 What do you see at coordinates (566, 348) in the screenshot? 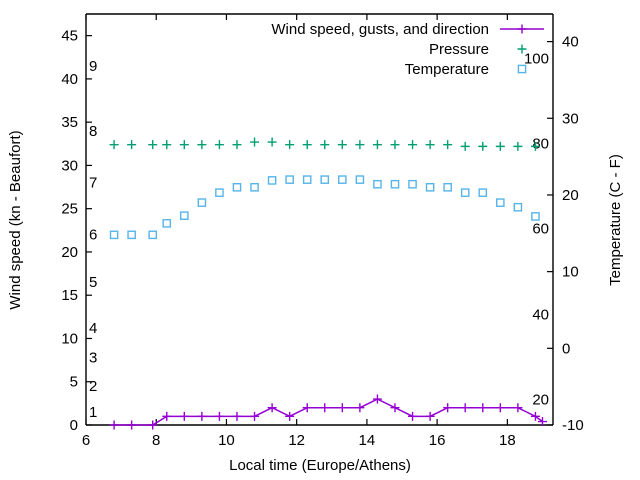
I see `y2-tick-label-0: 0` at bounding box center [566, 348].